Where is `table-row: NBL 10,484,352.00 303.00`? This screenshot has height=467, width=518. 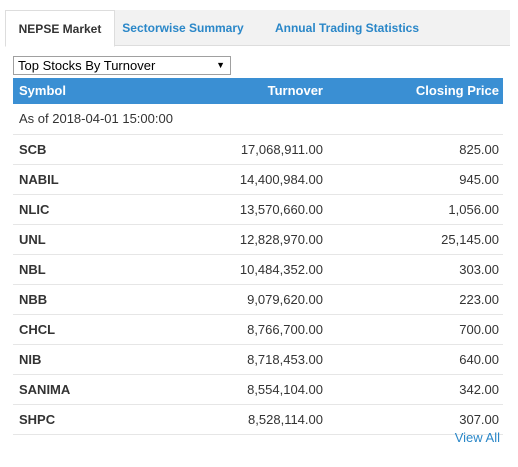
table-row: NBL 10,484,352.00 303.00 is located at coordinates (258, 270).